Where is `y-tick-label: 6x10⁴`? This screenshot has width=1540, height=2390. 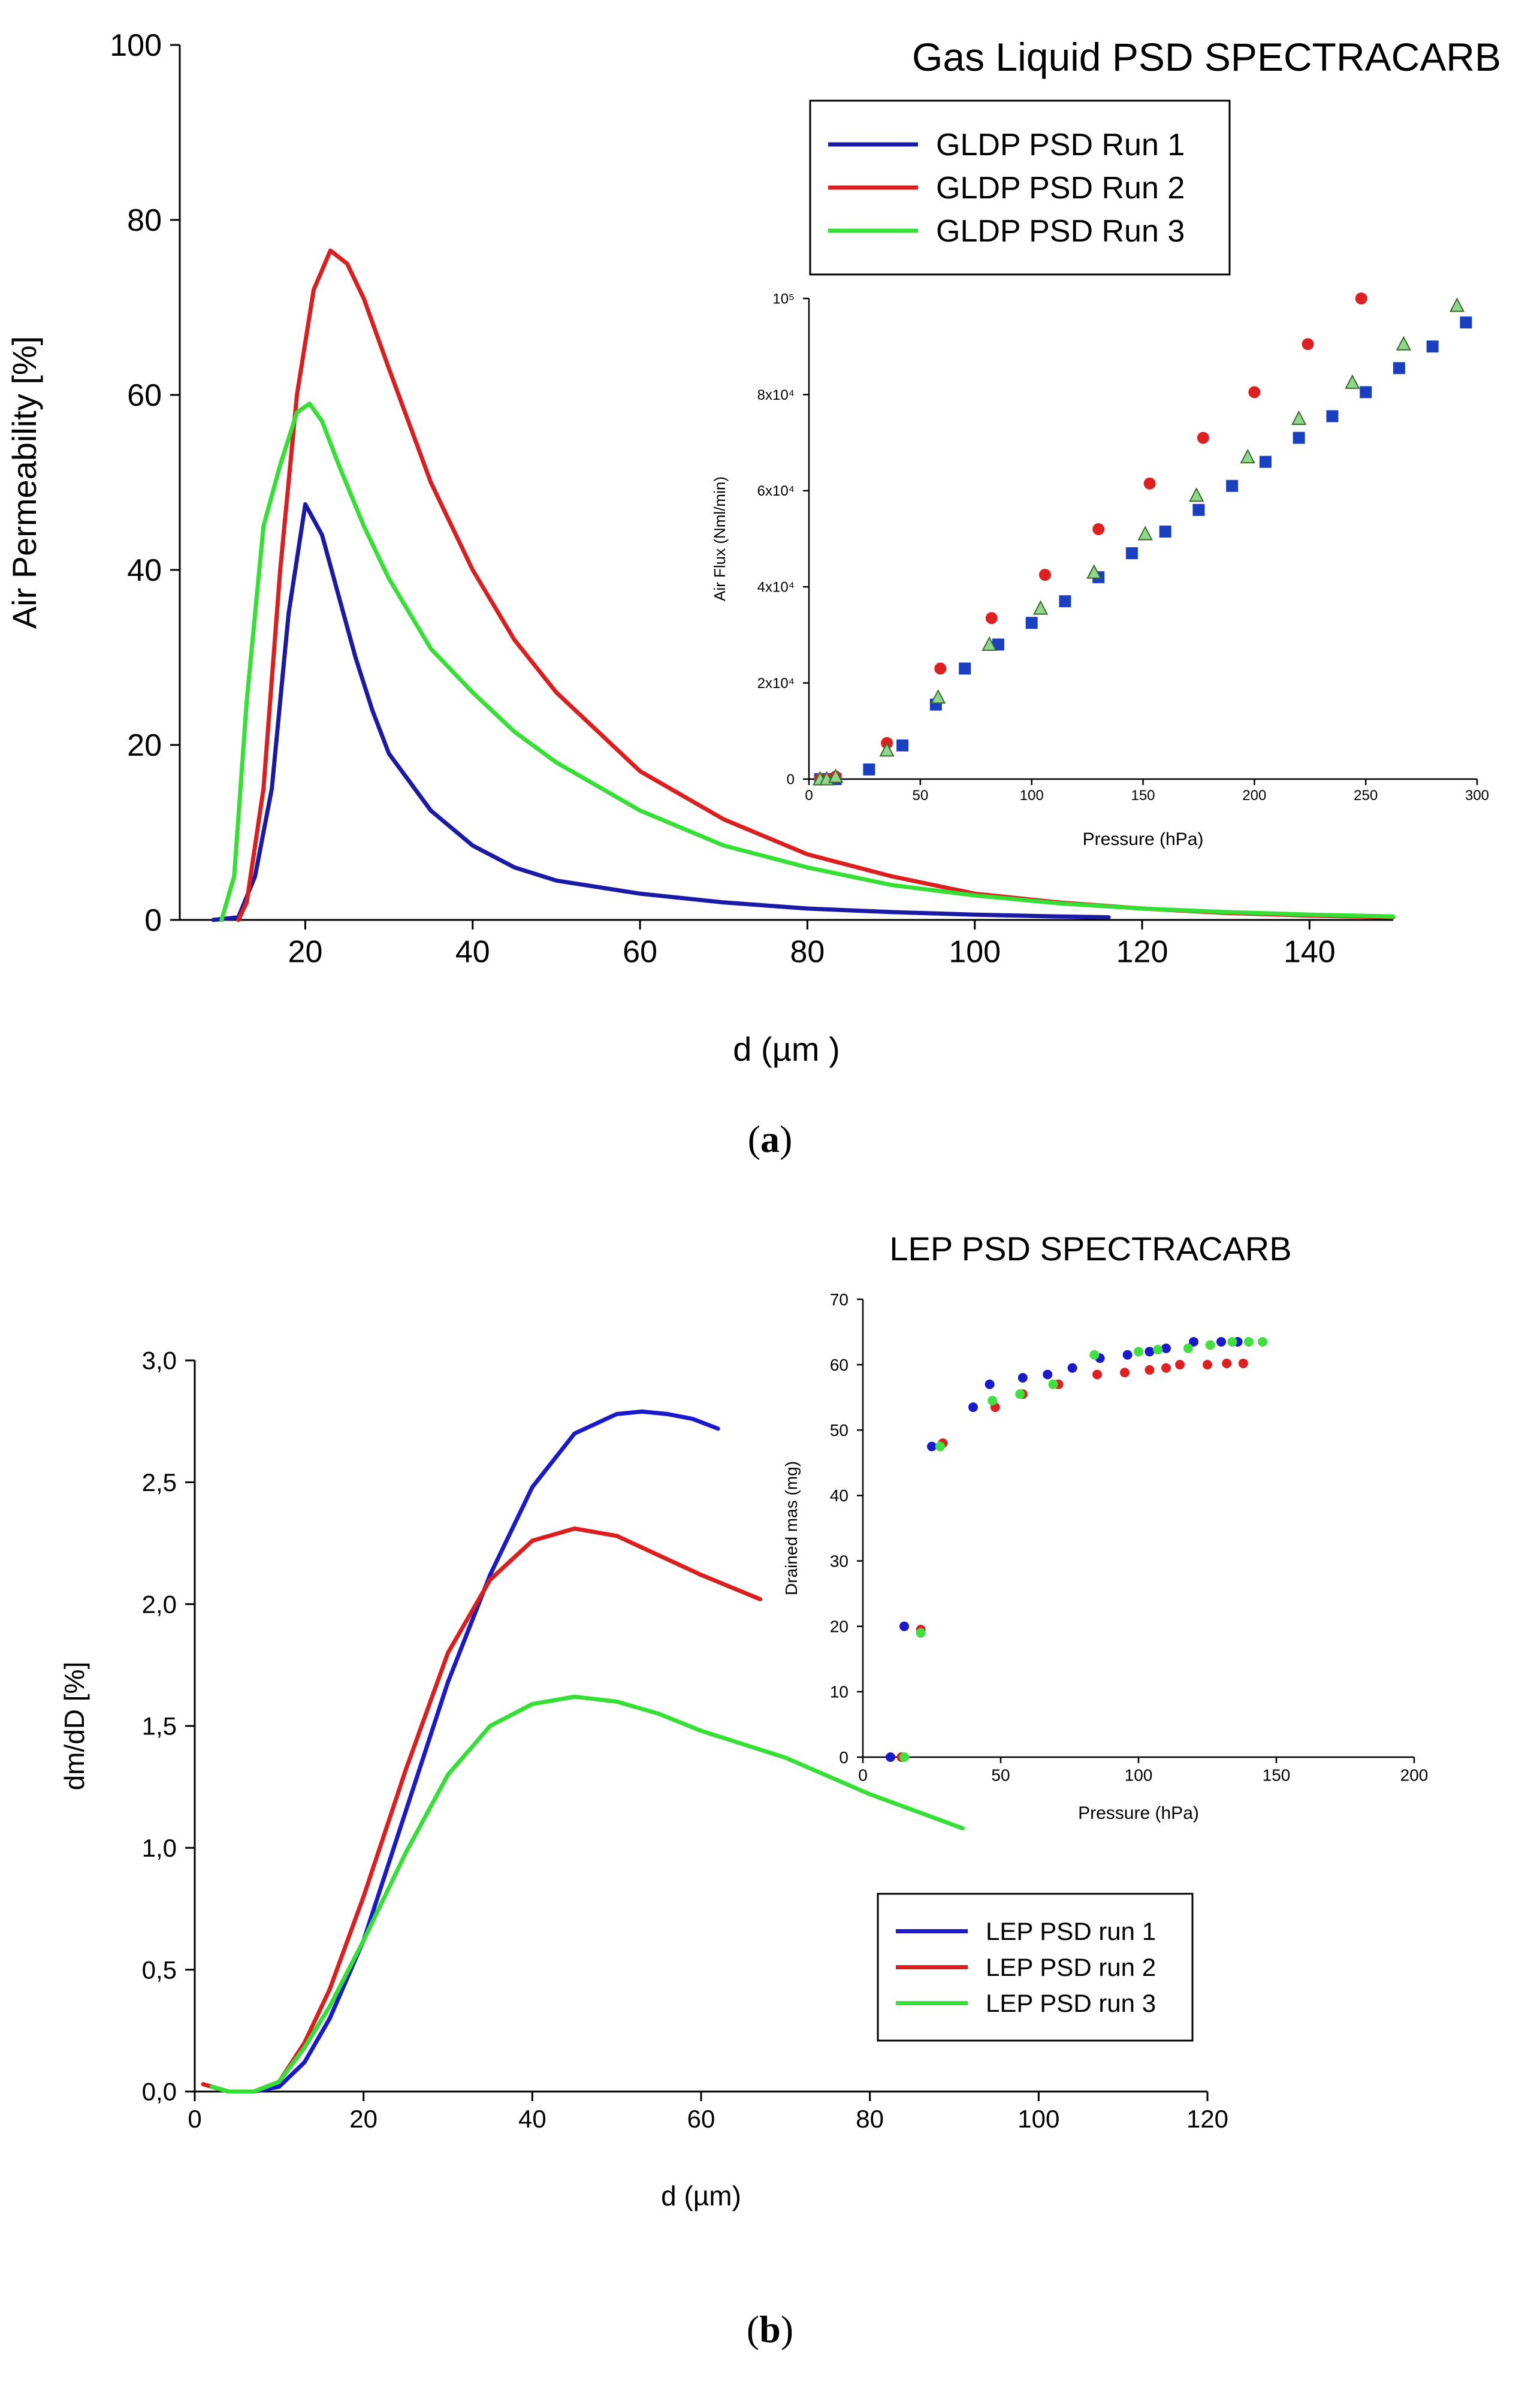
y-tick-label: 6x10⁴ is located at coordinates (776, 491).